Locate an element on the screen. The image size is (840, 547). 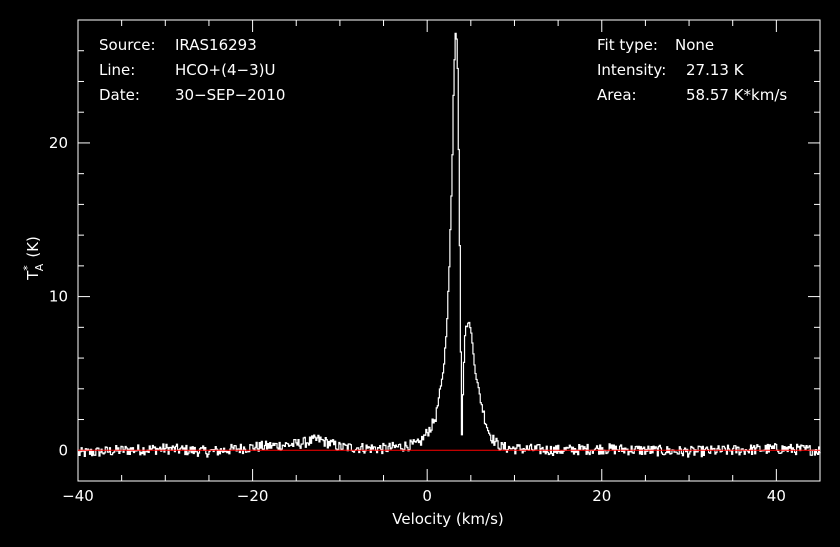
source-label: Source: is located at coordinates (127, 45).